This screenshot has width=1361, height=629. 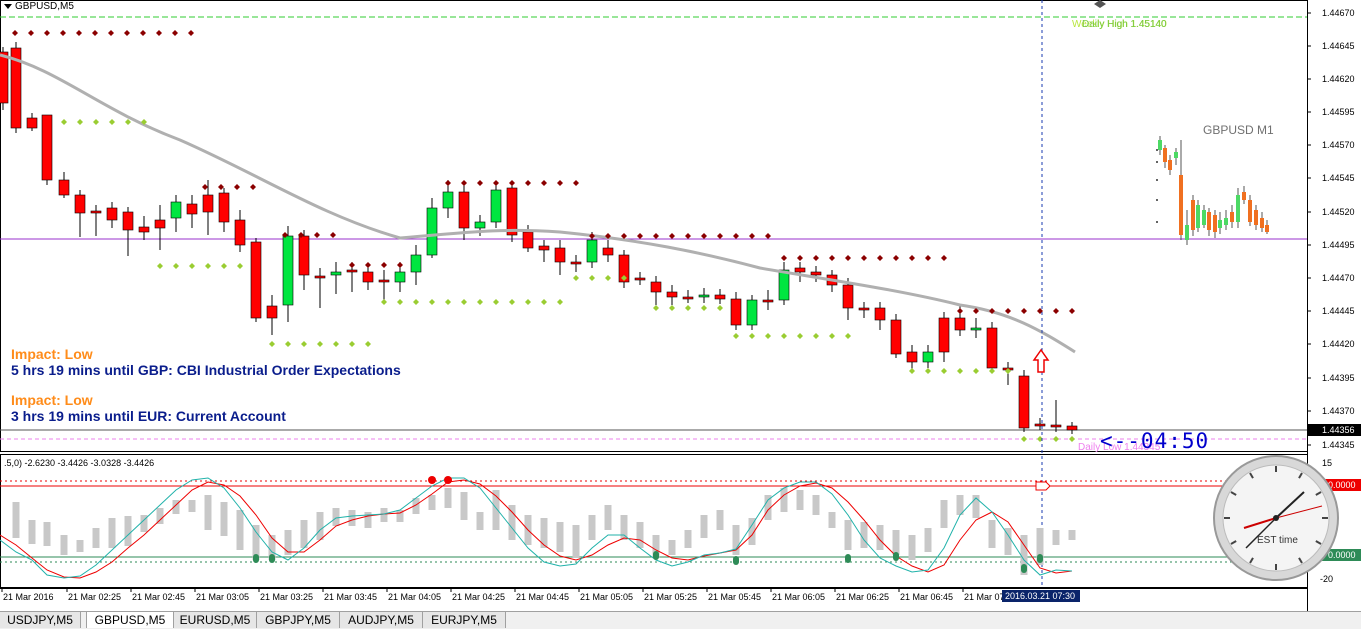 I want to click on tab-eurusd: EURUSD,M5, so click(x=215, y=620).